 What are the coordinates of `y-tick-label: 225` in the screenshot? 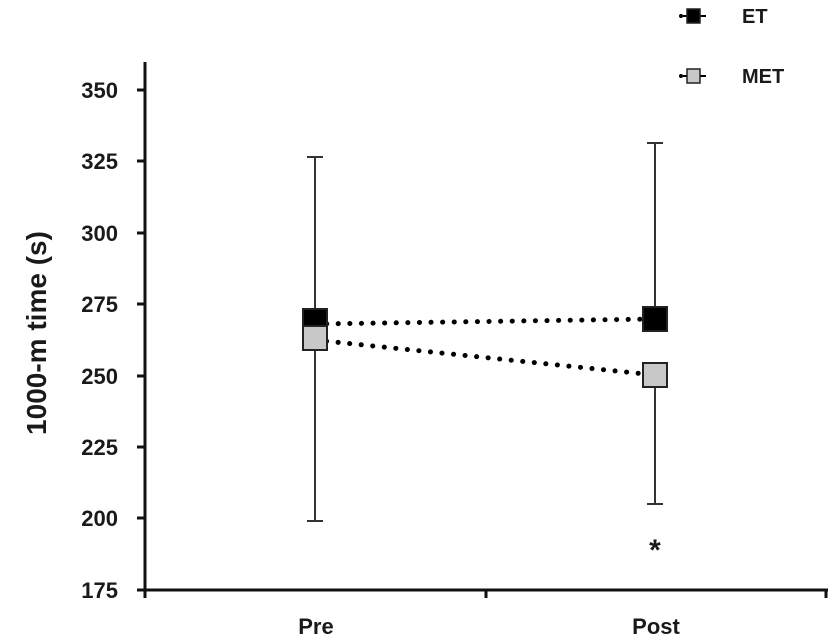 It's located at (99, 447).